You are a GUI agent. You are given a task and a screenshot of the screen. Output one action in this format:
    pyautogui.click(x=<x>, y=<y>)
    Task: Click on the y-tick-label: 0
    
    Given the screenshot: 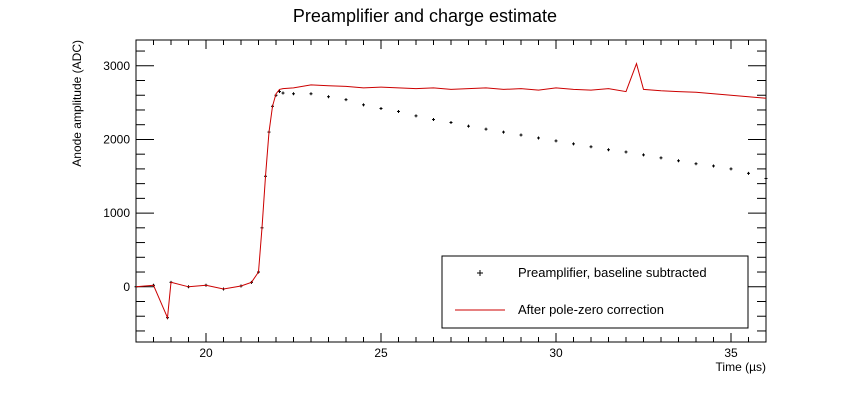 What is the action you would take?
    pyautogui.click(x=126, y=287)
    